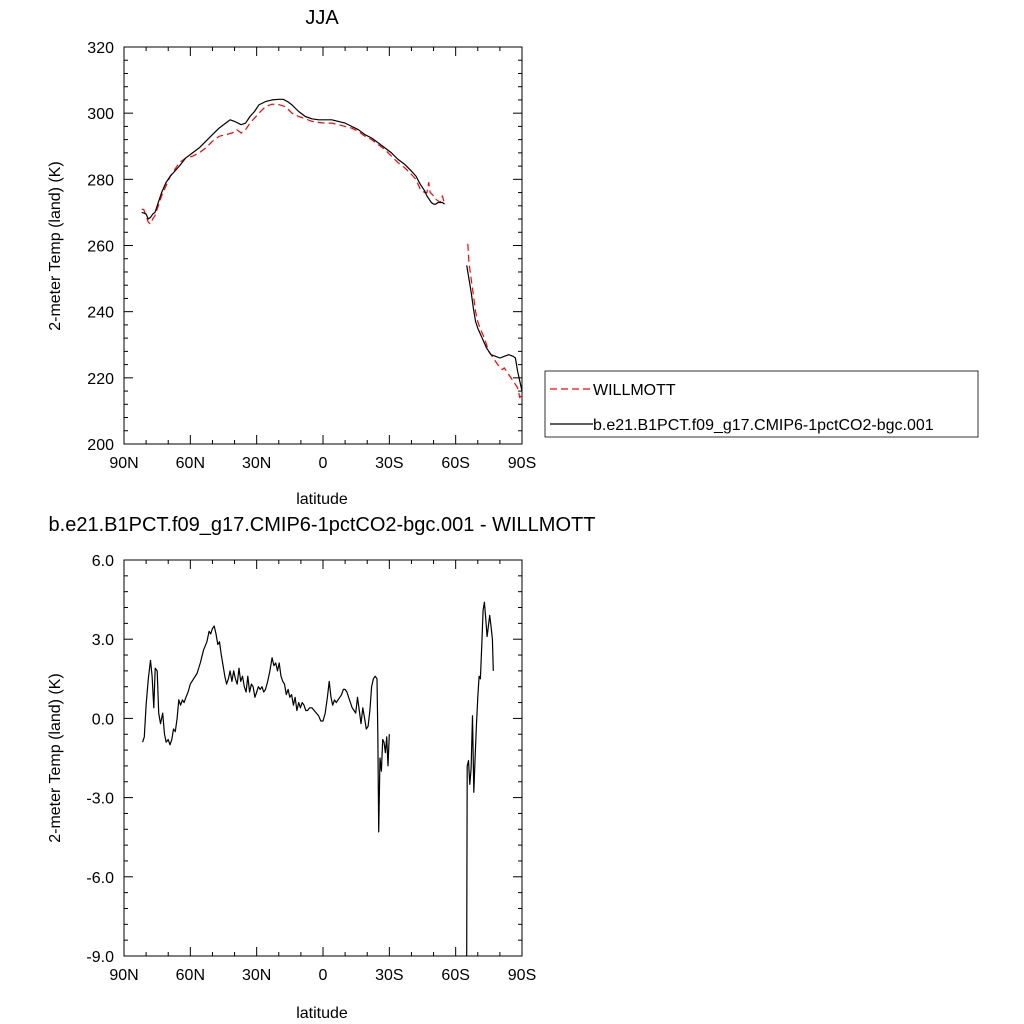 This screenshot has height=1024, width=1024. I want to click on y-tick-label: 240, so click(100, 313).